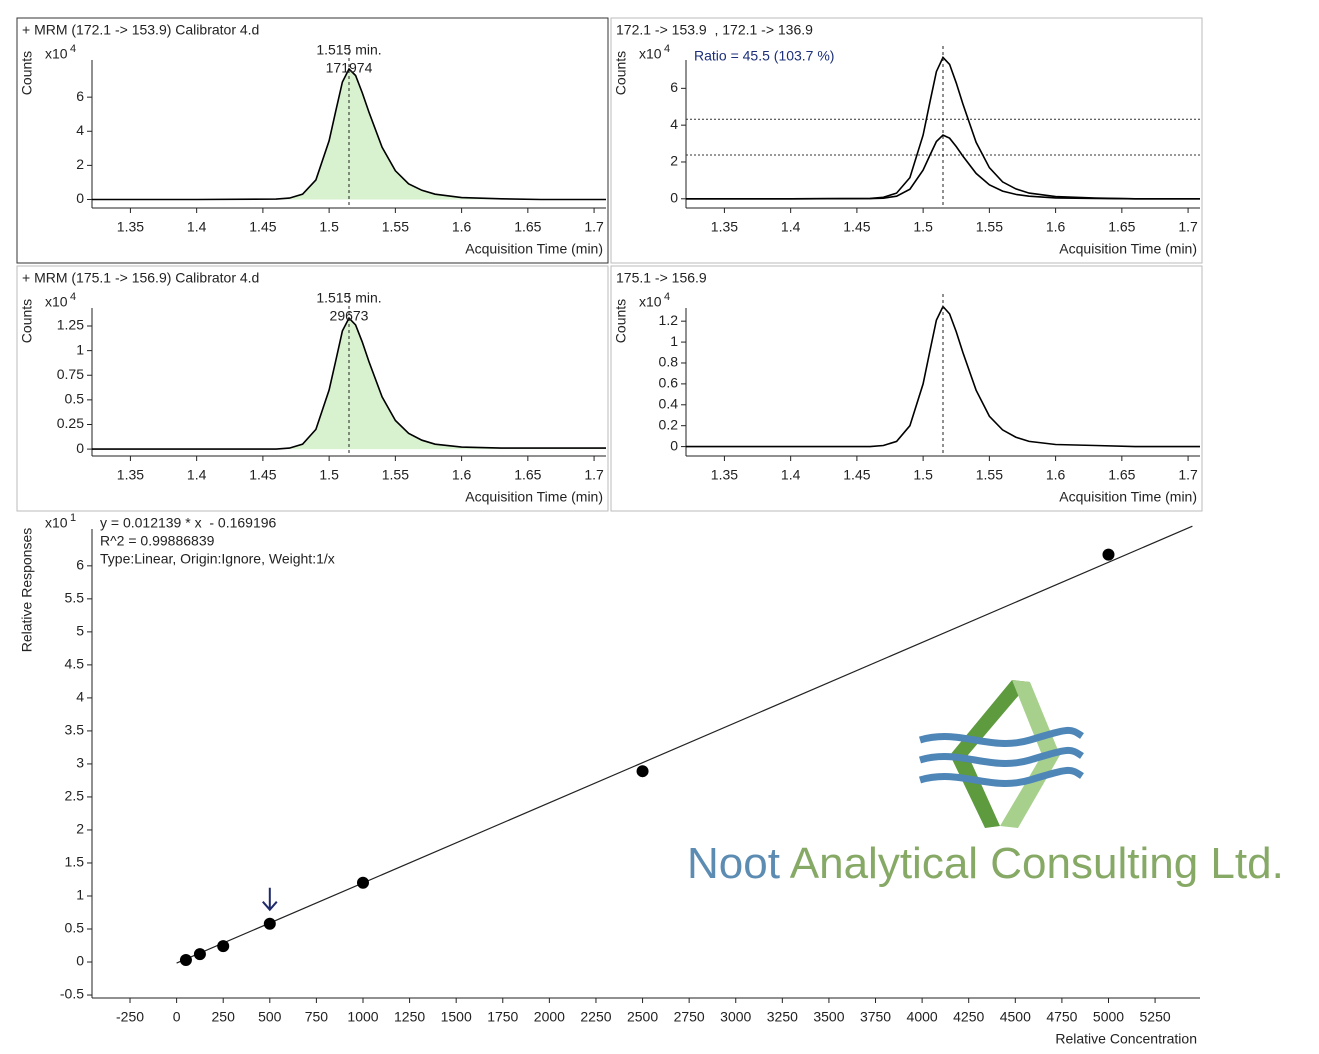 This screenshot has width=1319, height=1054. What do you see at coordinates (1128, 249) in the screenshot?
I see `x-axis-label: Acquisition Time (min)` at bounding box center [1128, 249].